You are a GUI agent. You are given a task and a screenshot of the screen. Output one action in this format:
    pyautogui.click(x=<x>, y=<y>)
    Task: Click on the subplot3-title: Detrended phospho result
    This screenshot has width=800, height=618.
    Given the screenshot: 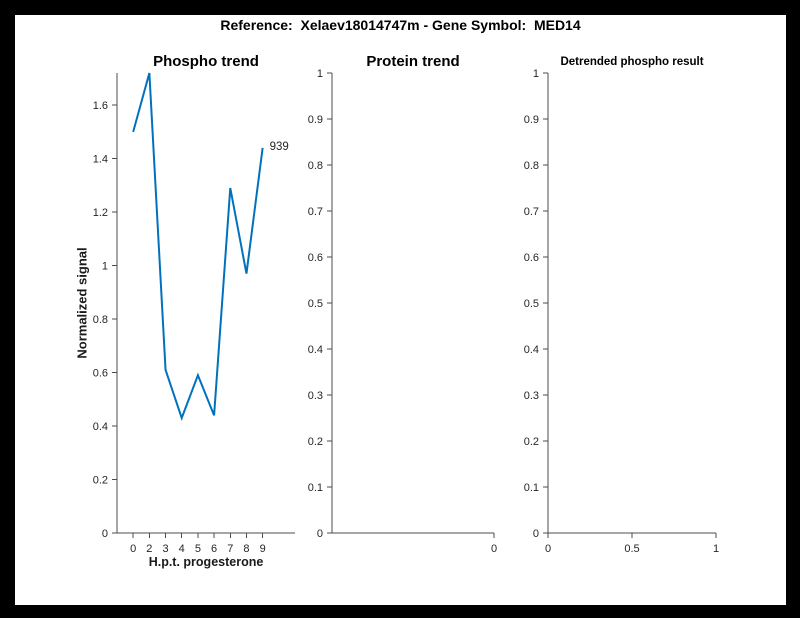 What is the action you would take?
    pyautogui.click(x=632, y=62)
    